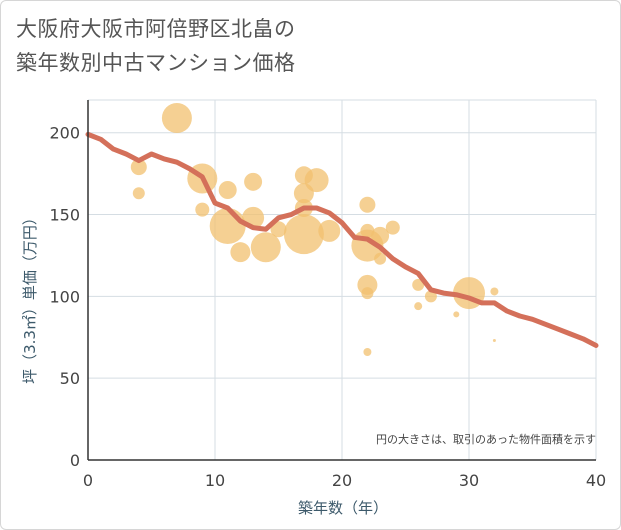 The width and height of the screenshot is (621, 530). What do you see at coordinates (64, 296) in the screenshot?
I see `y-tick-label: 100` at bounding box center [64, 296].